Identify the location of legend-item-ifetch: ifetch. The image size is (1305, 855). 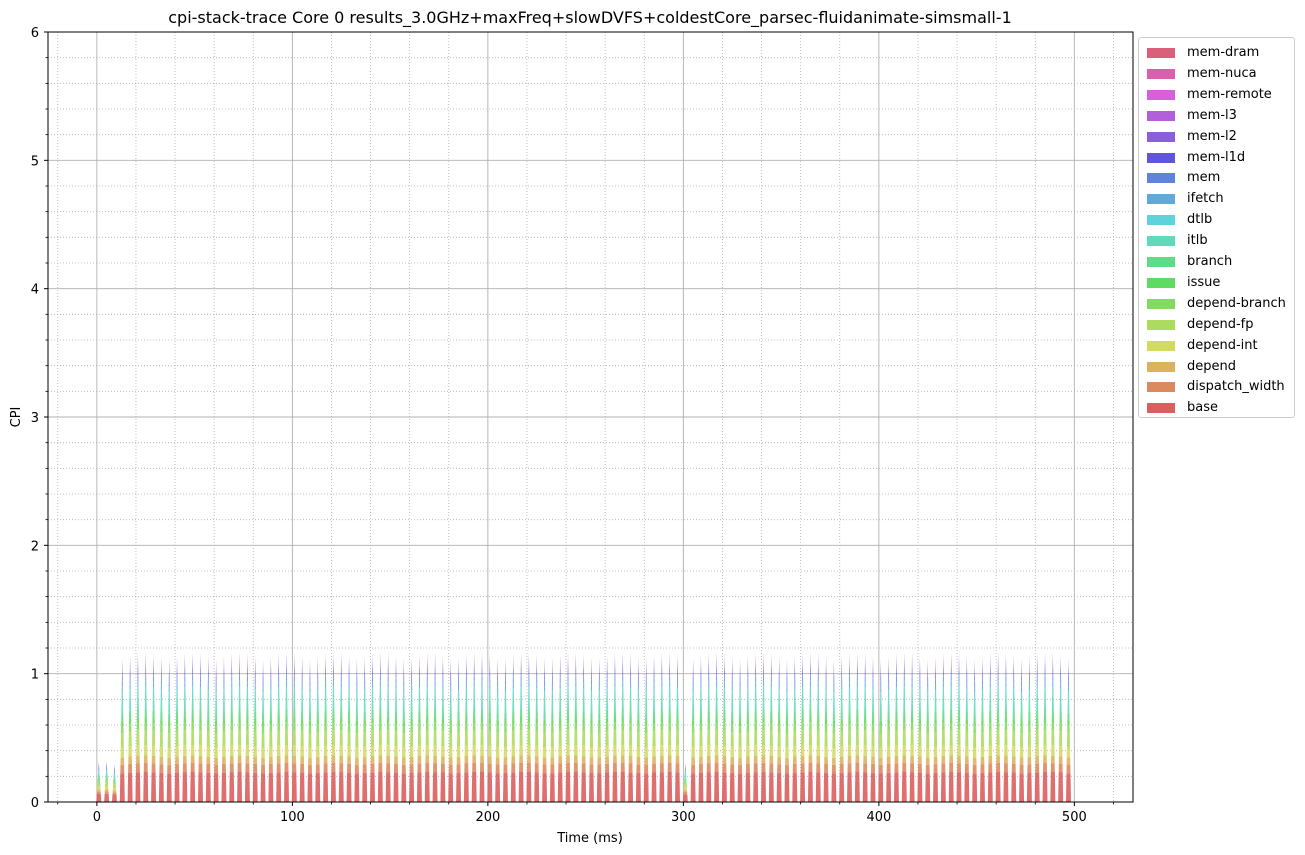
(1222, 200).